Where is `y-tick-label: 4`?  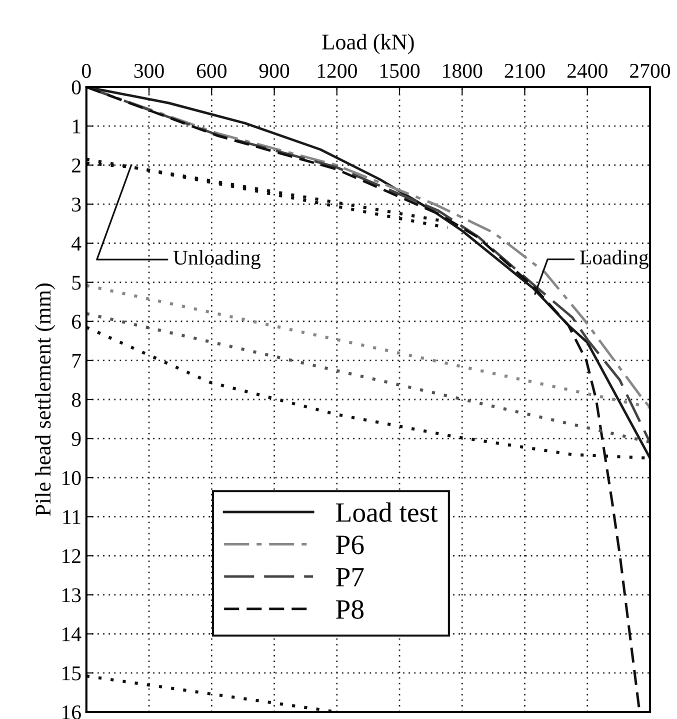 y-tick-label: 4 is located at coordinates (77, 243).